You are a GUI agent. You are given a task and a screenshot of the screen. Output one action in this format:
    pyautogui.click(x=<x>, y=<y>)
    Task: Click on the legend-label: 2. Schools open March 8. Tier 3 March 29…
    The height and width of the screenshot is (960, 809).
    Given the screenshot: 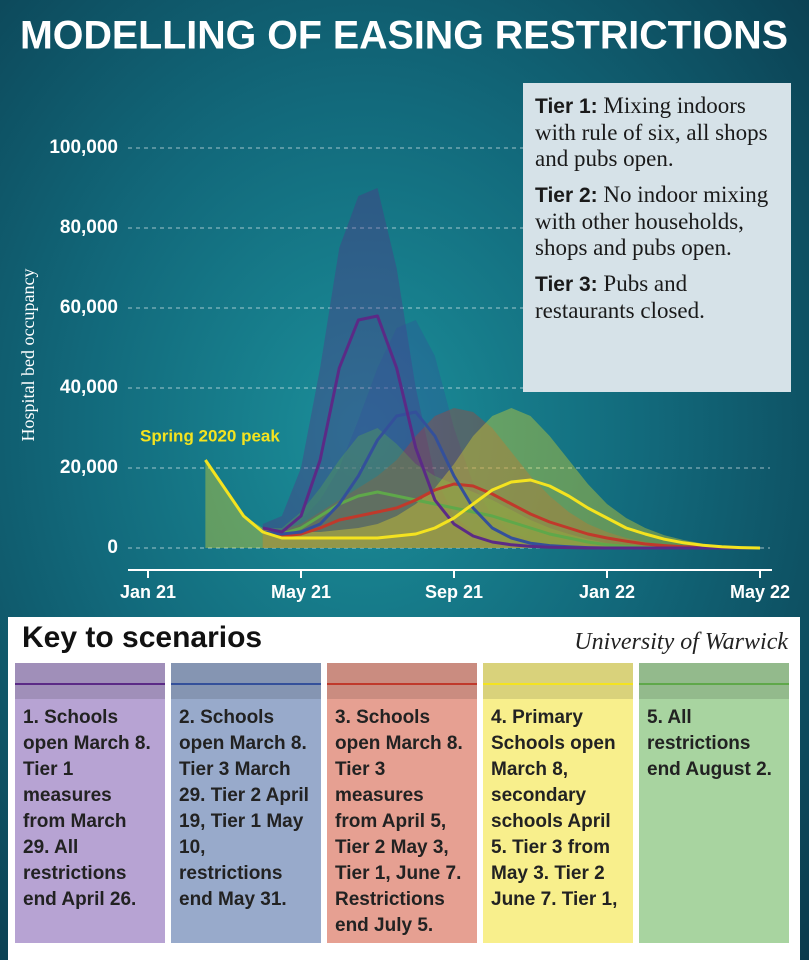 What is the action you would take?
    pyautogui.click(x=244, y=808)
    